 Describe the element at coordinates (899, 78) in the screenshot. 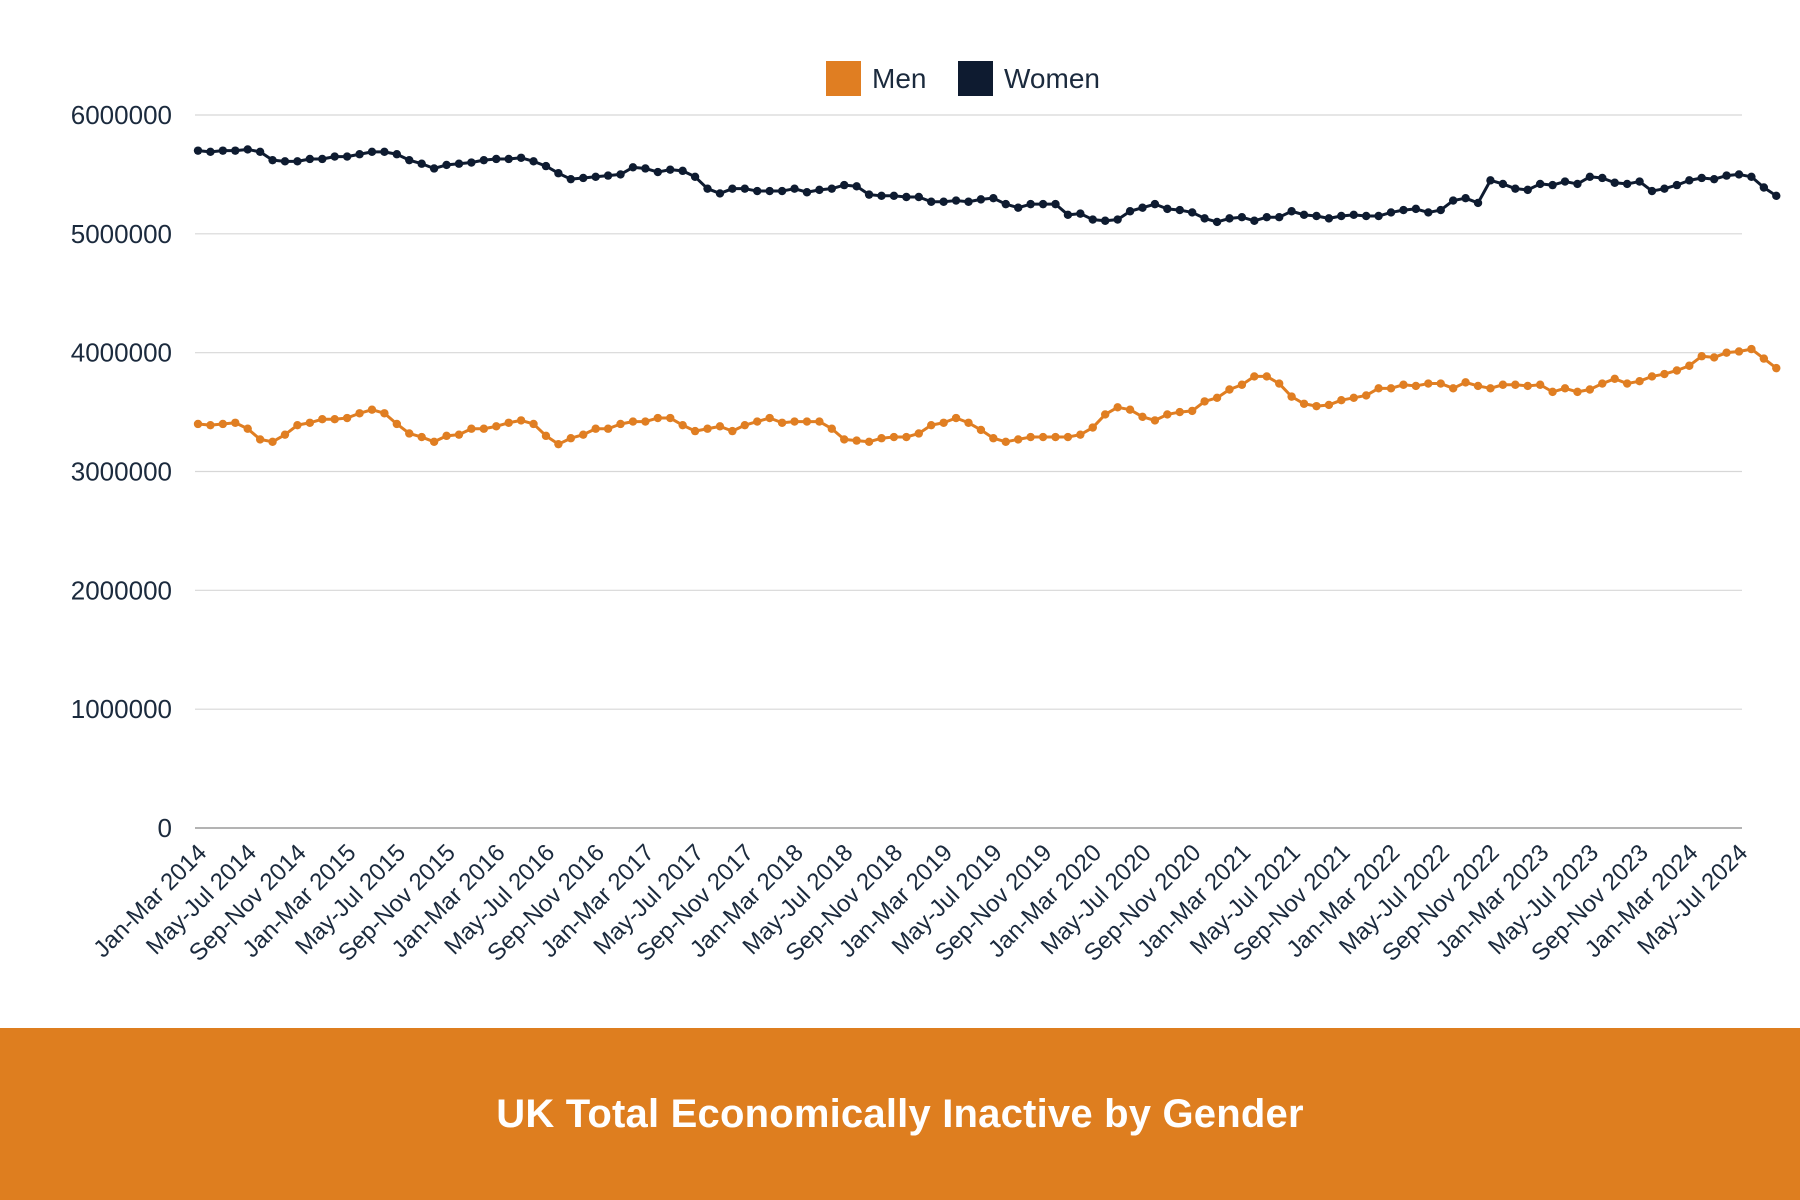

I see `legend-label-men: Men` at that location.